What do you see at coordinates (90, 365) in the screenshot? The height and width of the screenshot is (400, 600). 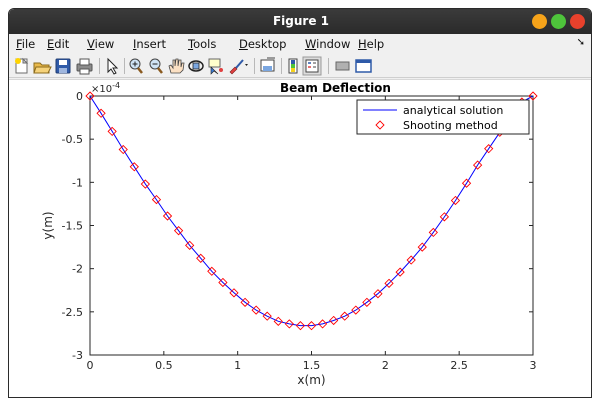 I see `x-tick-label: 0` at bounding box center [90, 365].